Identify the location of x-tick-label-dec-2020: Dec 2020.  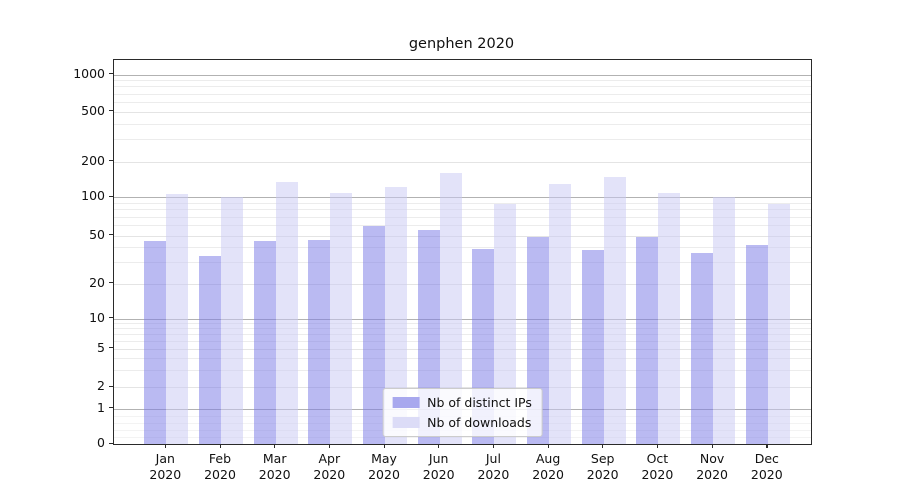
(766, 466).